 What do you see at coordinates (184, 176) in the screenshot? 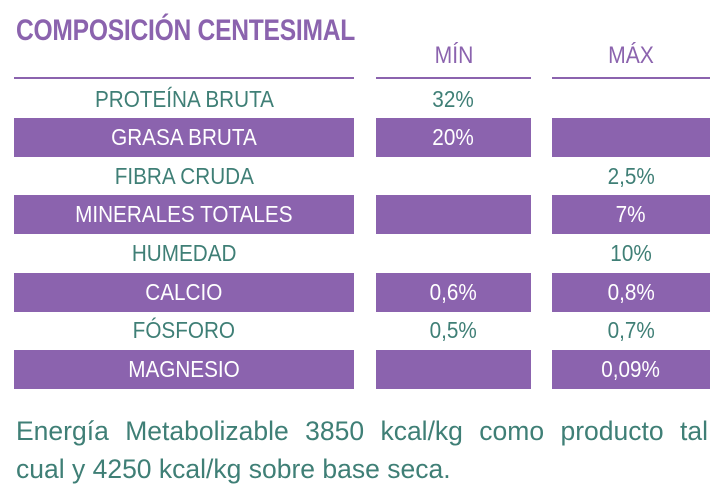
I see `row-label: FIBRA CRUDA` at bounding box center [184, 176].